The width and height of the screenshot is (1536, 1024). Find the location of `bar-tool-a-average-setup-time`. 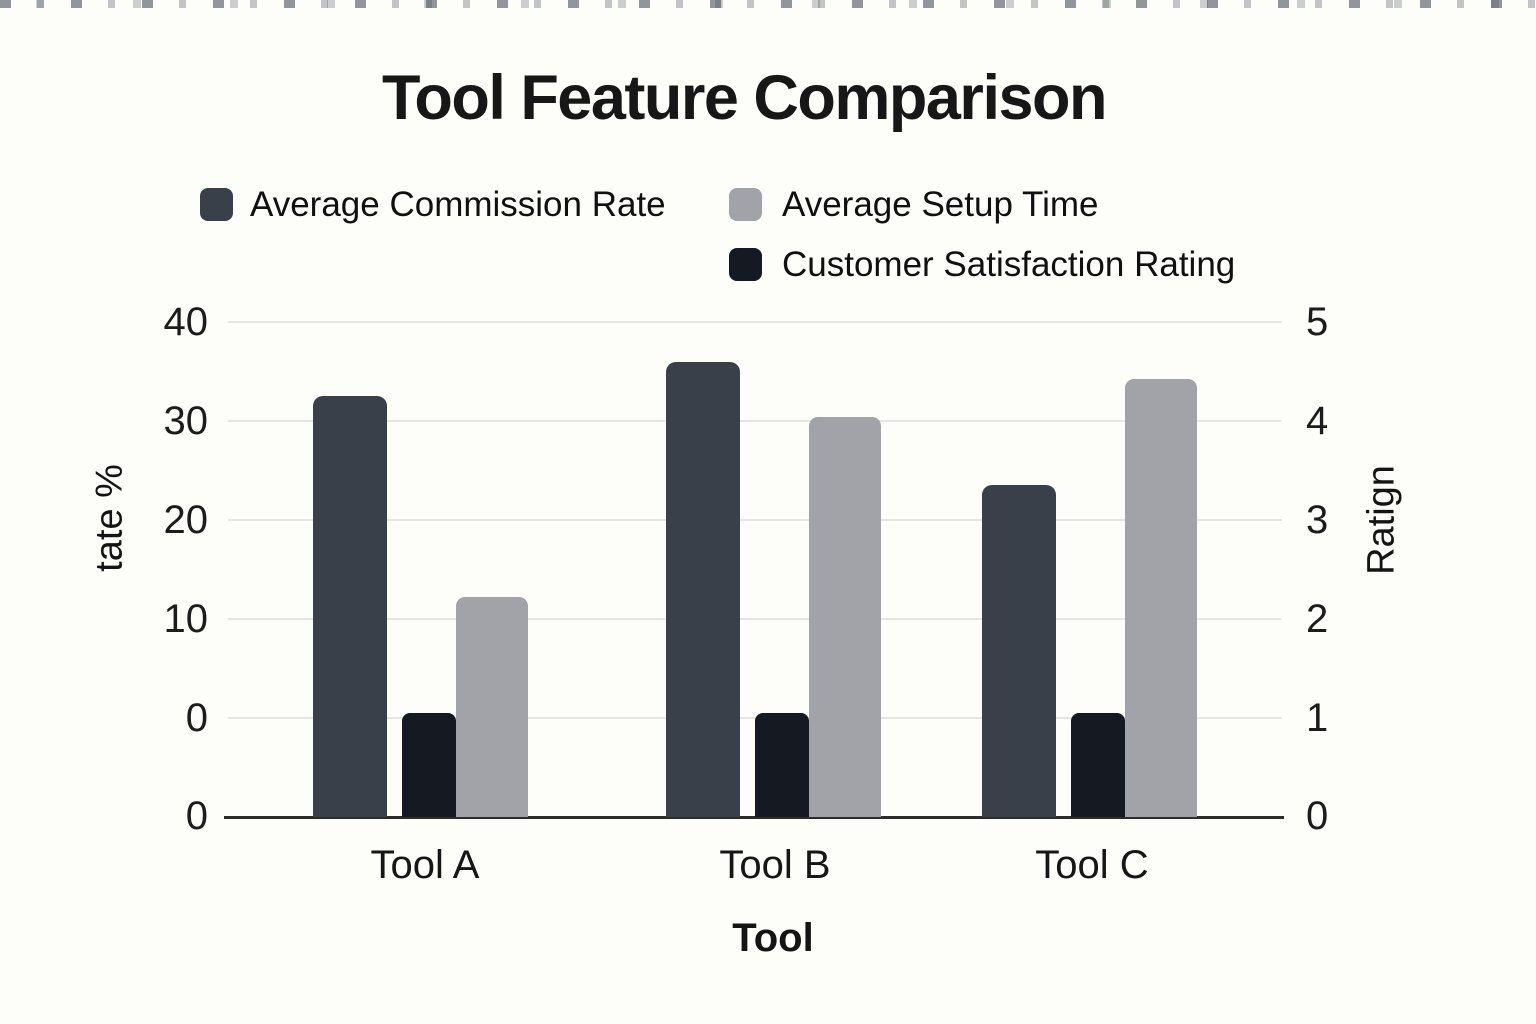

bar-tool-a-average-setup-time is located at coordinates (492, 707).